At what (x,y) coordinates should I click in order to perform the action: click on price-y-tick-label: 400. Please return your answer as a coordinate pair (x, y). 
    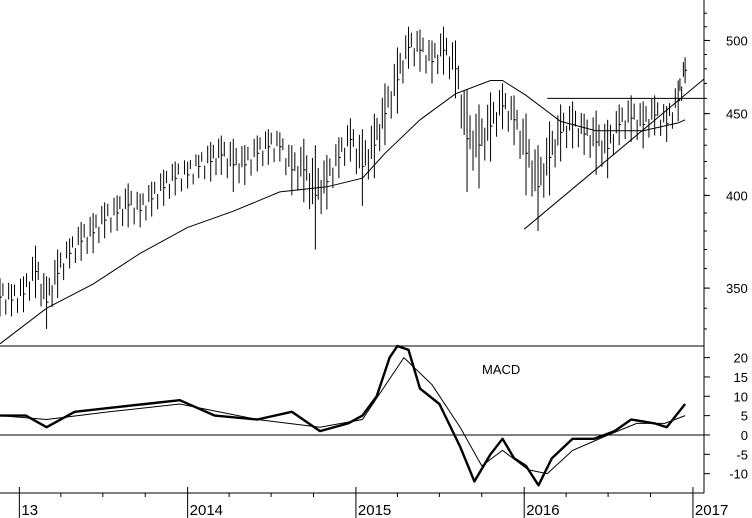
    Looking at the image, I should click on (737, 195).